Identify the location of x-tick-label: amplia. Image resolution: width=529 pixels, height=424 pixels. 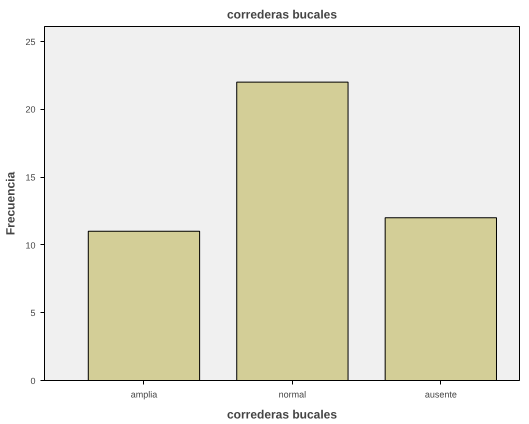
(144, 395).